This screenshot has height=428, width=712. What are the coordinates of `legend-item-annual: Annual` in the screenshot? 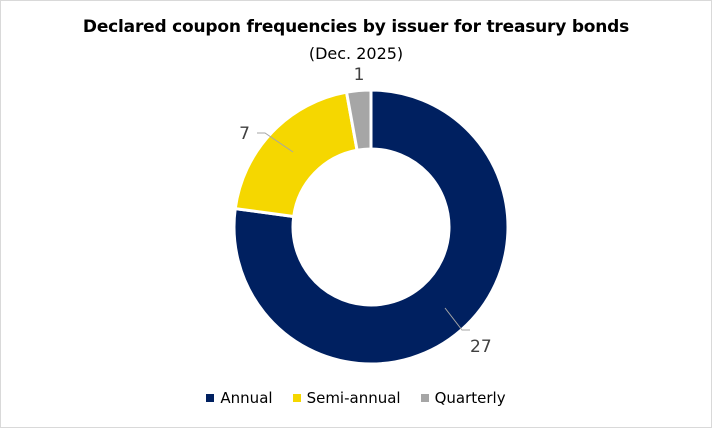 It's located at (239, 398).